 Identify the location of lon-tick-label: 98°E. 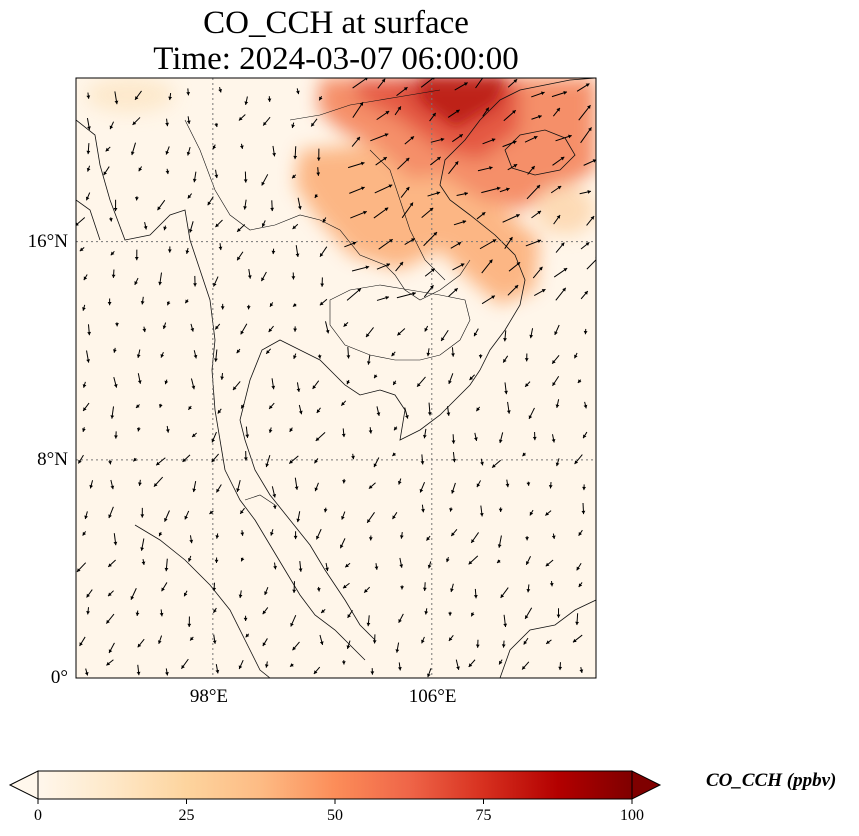
(209, 696).